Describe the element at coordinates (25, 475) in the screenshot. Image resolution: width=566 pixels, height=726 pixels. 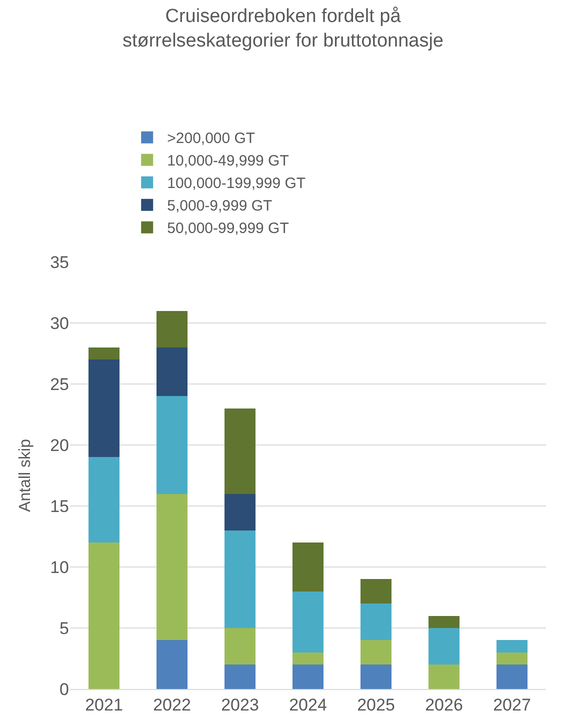
I see `y-axis-title: Antall skip` at that location.